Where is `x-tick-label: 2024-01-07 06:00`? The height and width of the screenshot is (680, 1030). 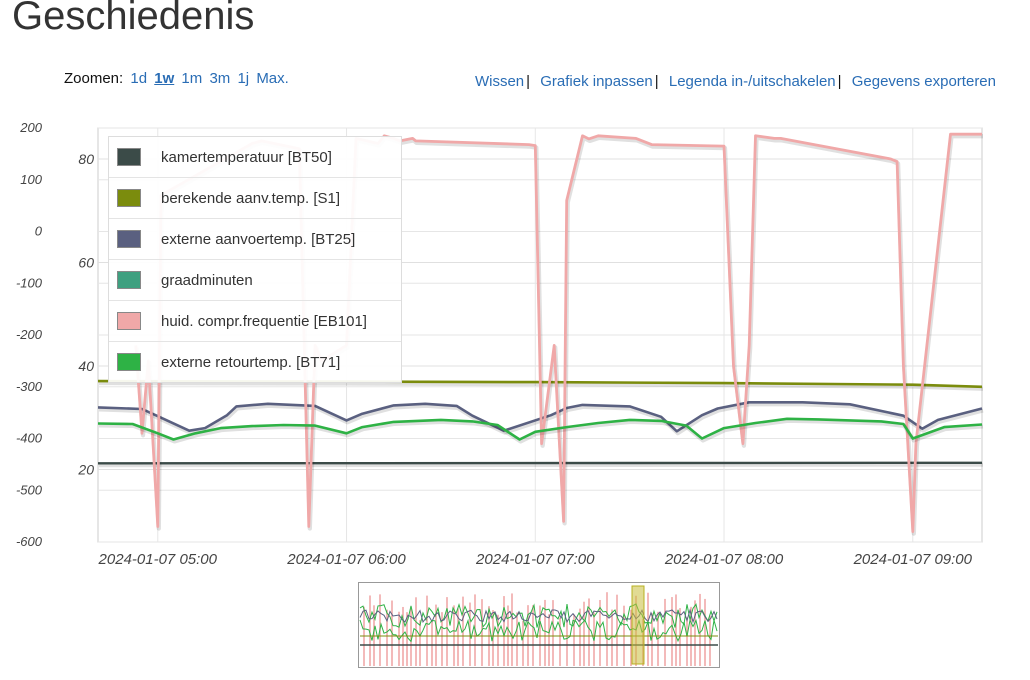
x-tick-label: 2024-01-07 06:00 is located at coordinates (346, 559).